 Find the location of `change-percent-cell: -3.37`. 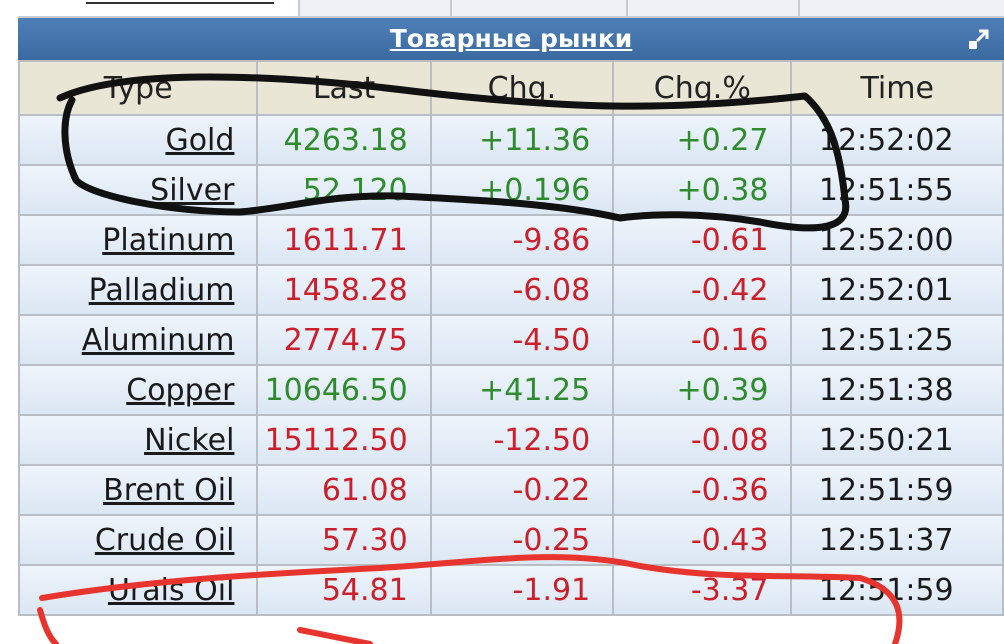

change-percent-cell: -3.37 is located at coordinates (702, 590).